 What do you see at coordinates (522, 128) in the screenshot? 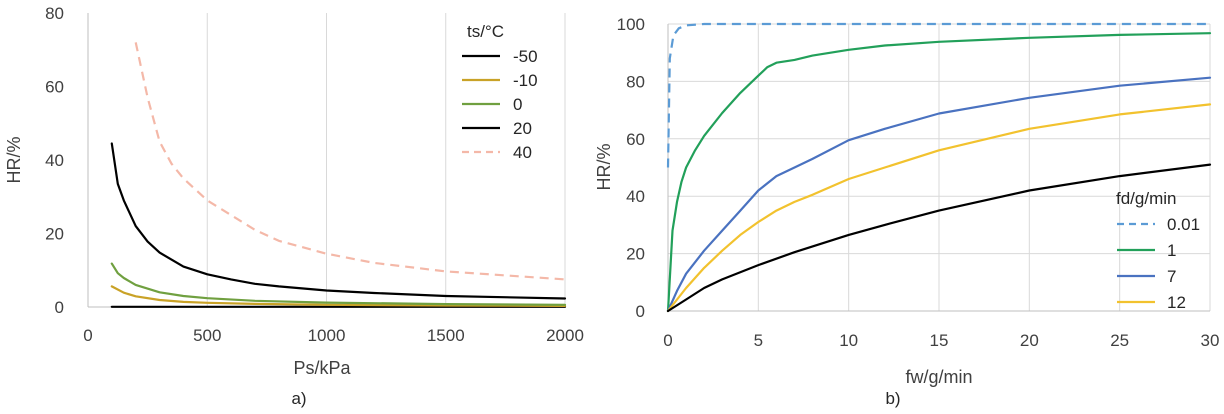
I see `legend-label-20: 20` at bounding box center [522, 128].